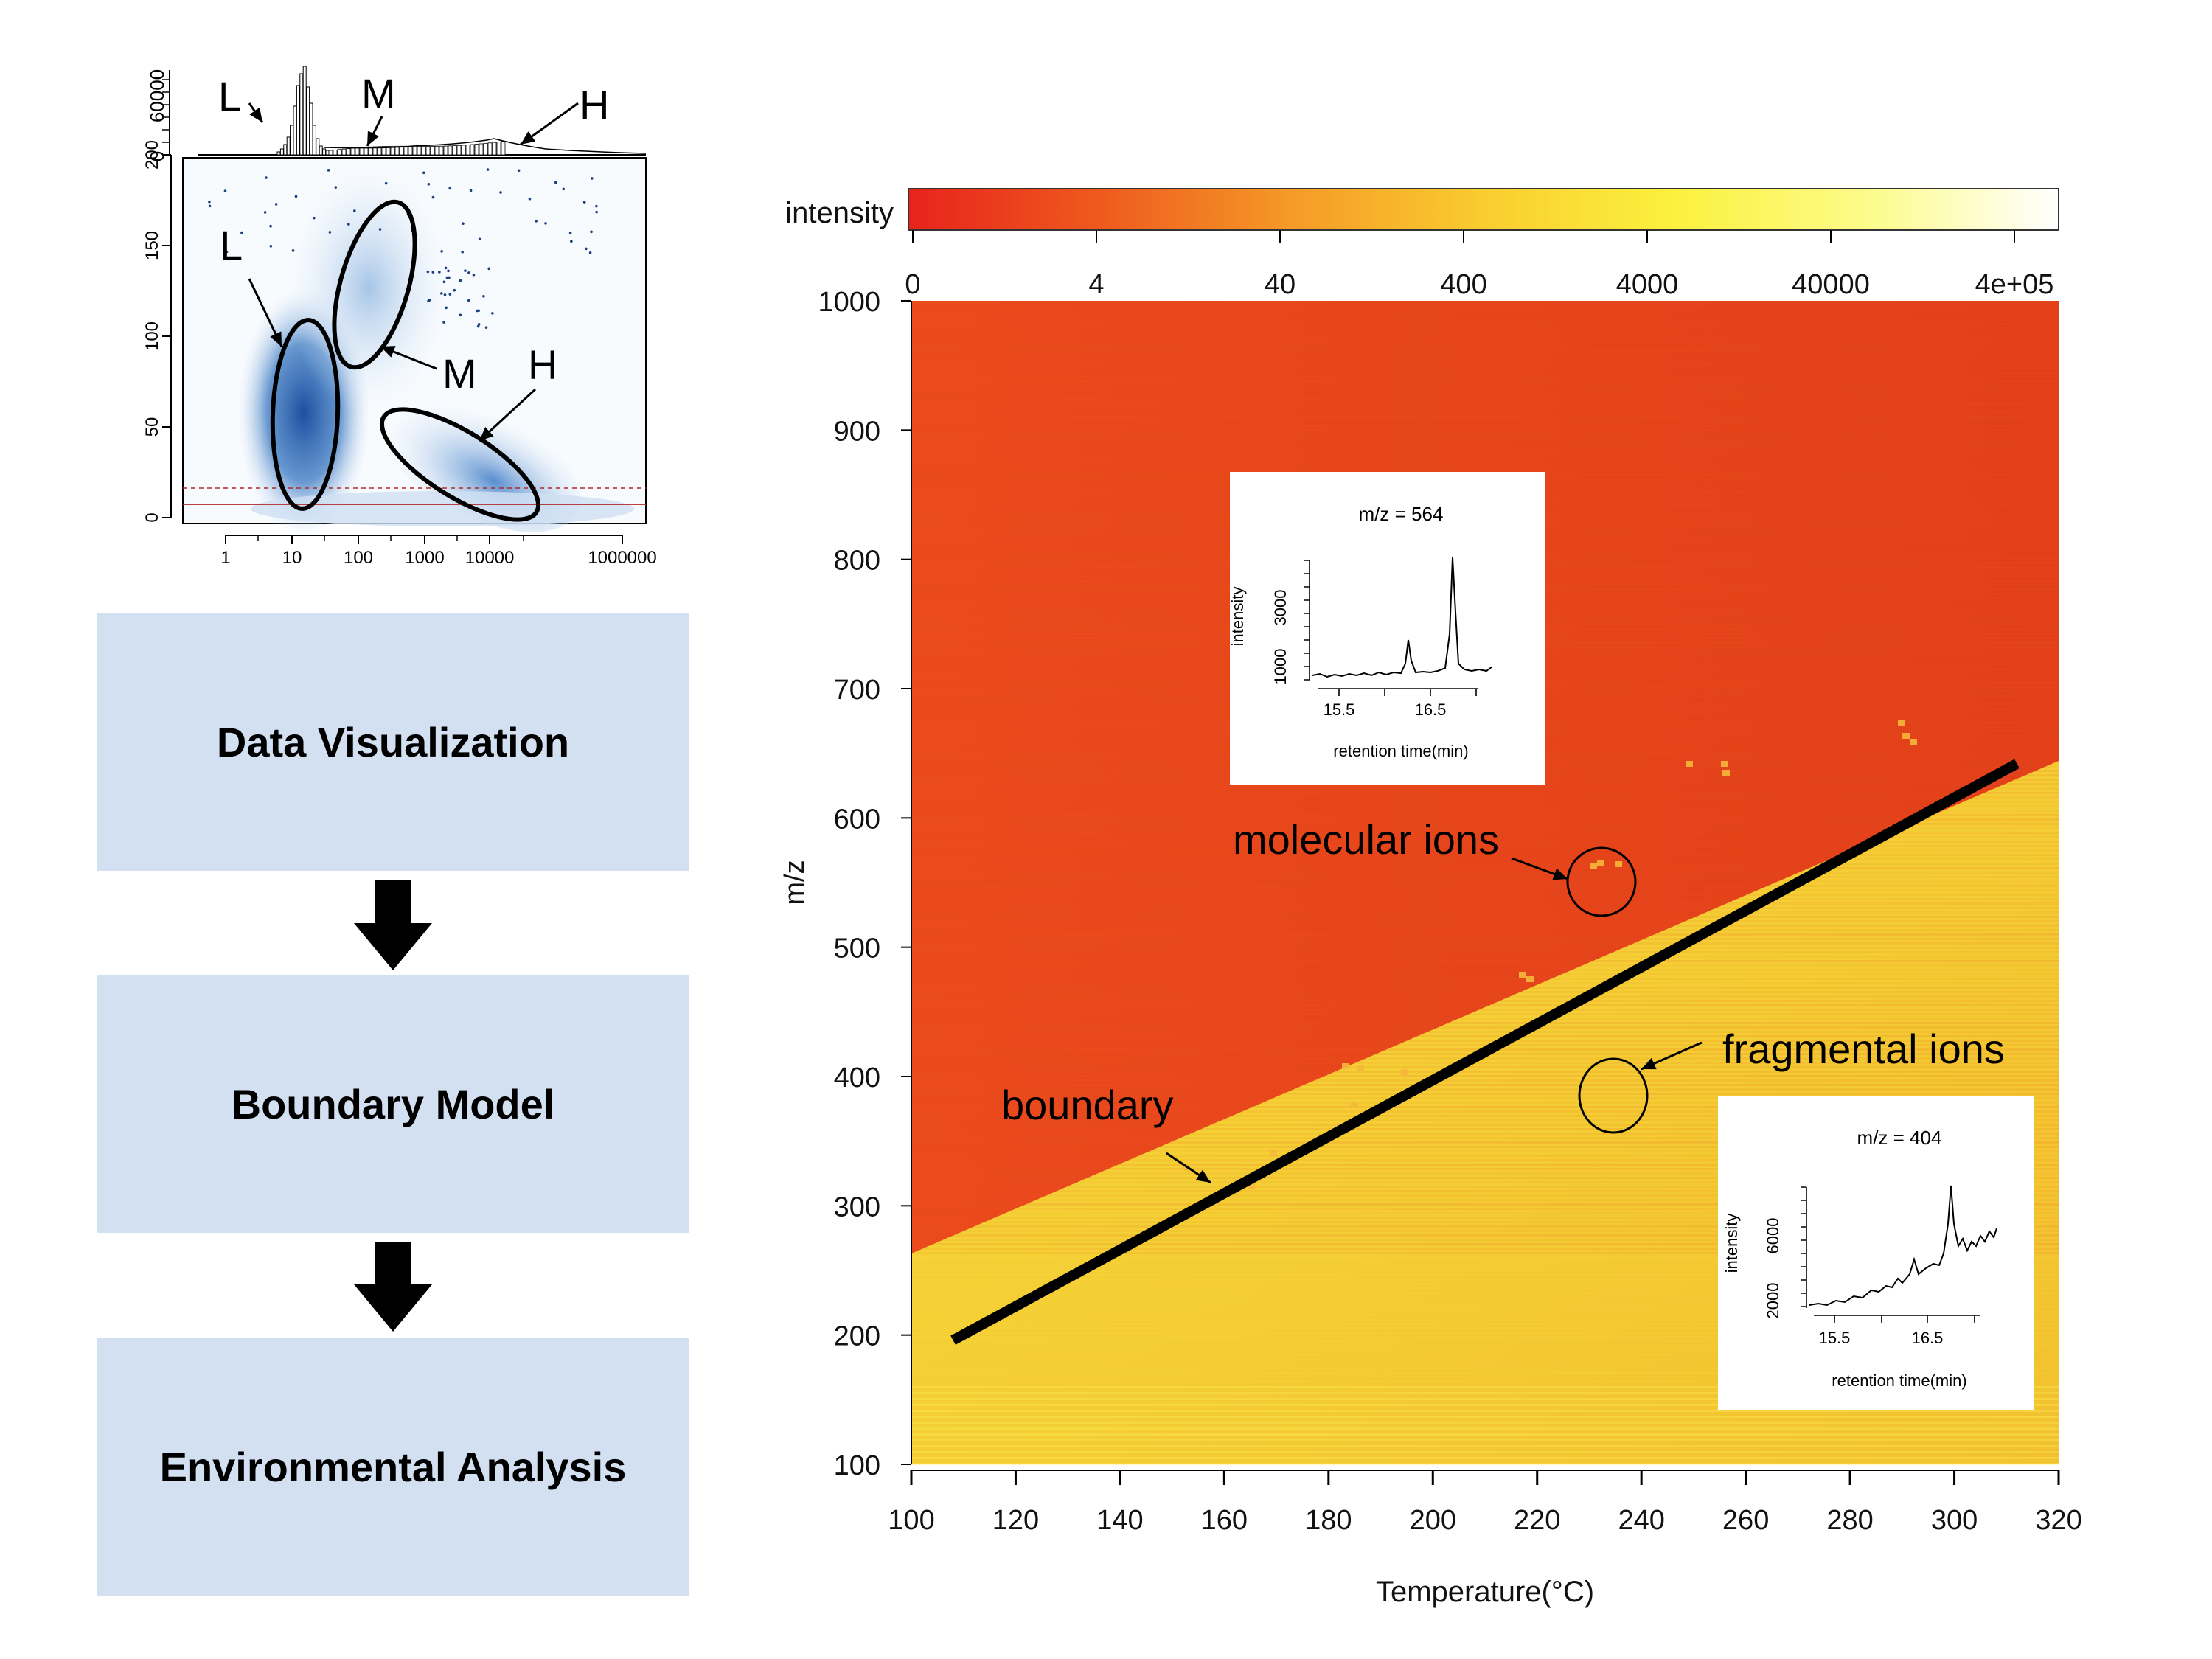 This screenshot has height=1659, width=2212. I want to click on heatmap-x-tick-label: 180, so click(1328, 1520).